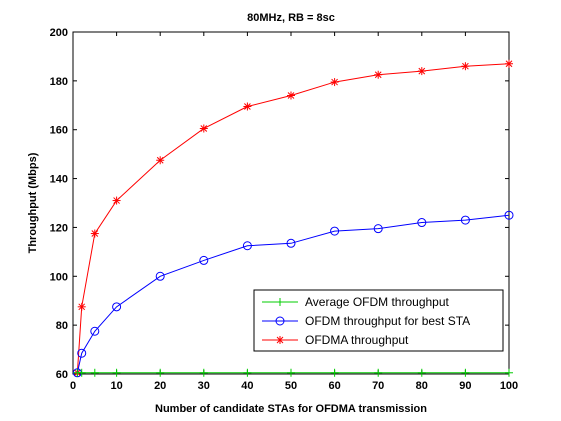  Describe the element at coordinates (62, 375) in the screenshot. I see `y-tick-label: 60` at that location.